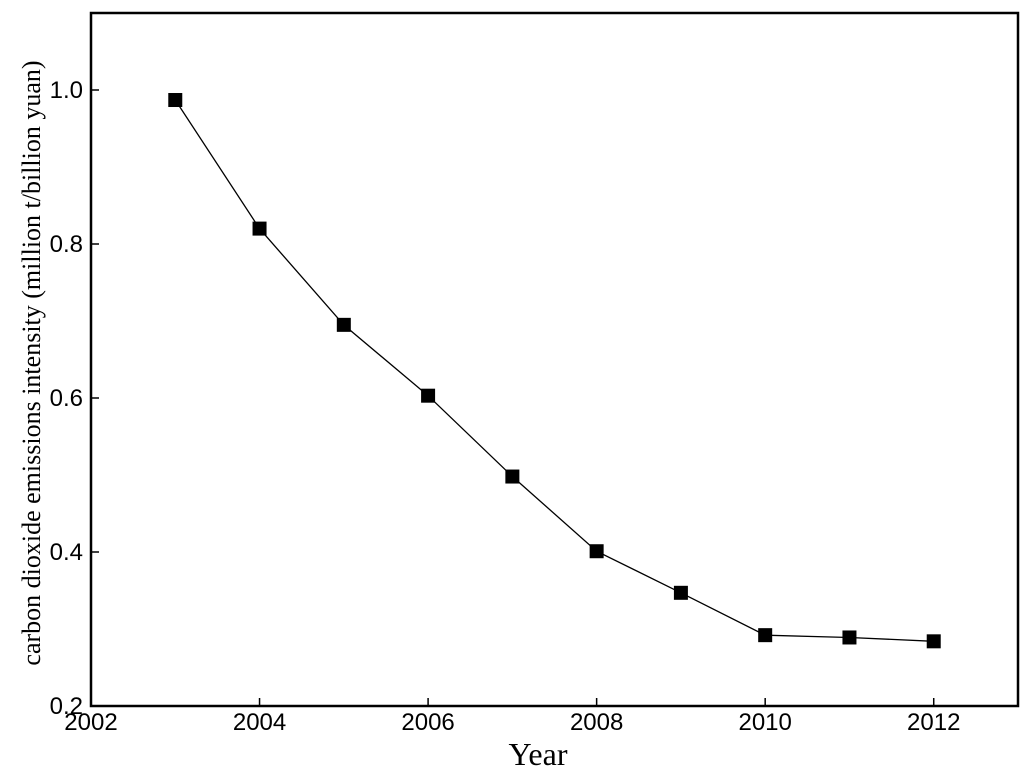 The width and height of the screenshot is (1024, 777). Describe the element at coordinates (512, 717) in the screenshot. I see `x-axis-ticks: 2002 2004 2006 2008 2010 2012` at that location.